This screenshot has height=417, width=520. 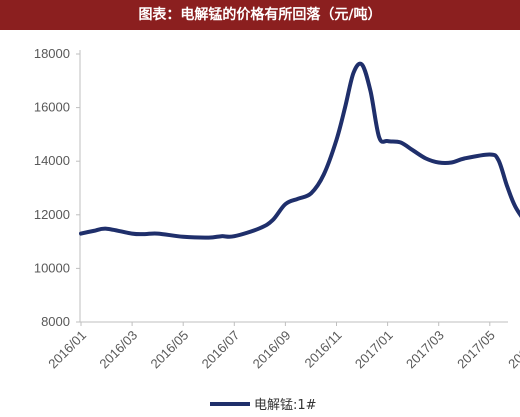 I want to click on chart-title: 图表：电解锰的价格有所回落（元/吨）, so click(x=260, y=15).